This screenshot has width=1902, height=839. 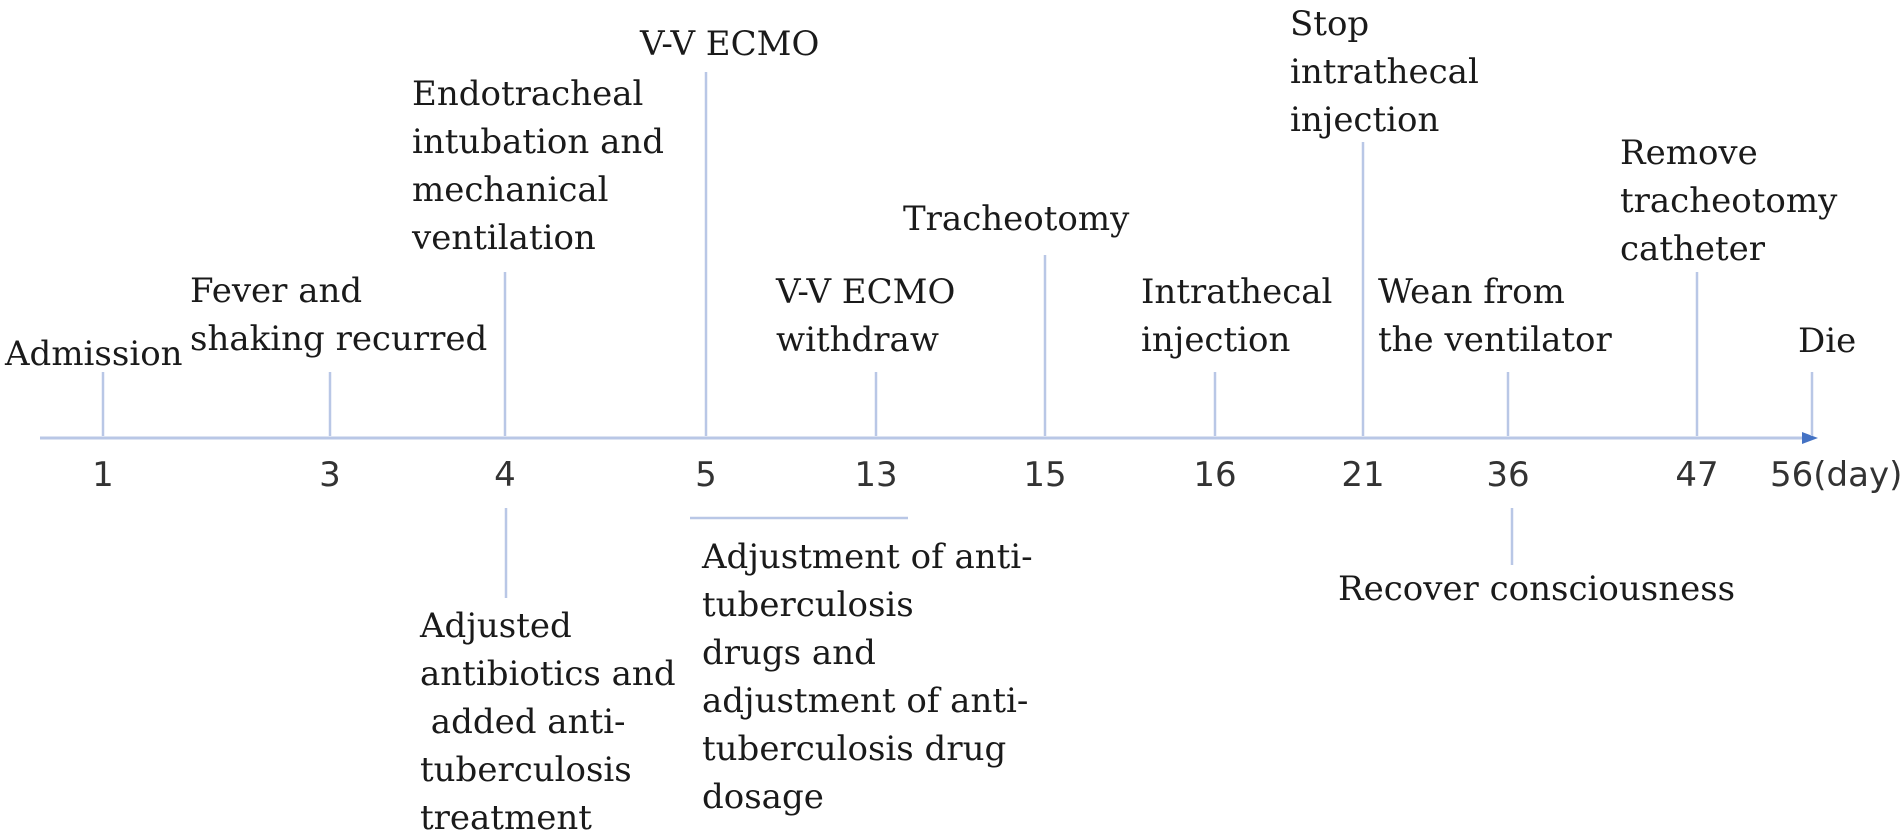 I want to click on day-value: 3, so click(x=330, y=475).